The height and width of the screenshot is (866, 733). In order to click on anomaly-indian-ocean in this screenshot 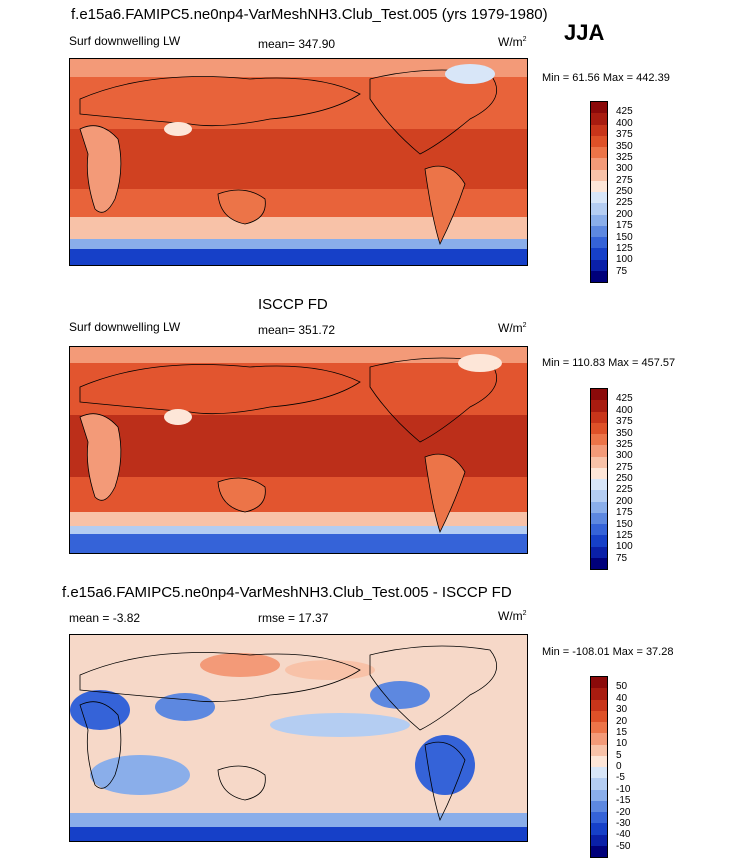, I will do `click(140, 775)`.